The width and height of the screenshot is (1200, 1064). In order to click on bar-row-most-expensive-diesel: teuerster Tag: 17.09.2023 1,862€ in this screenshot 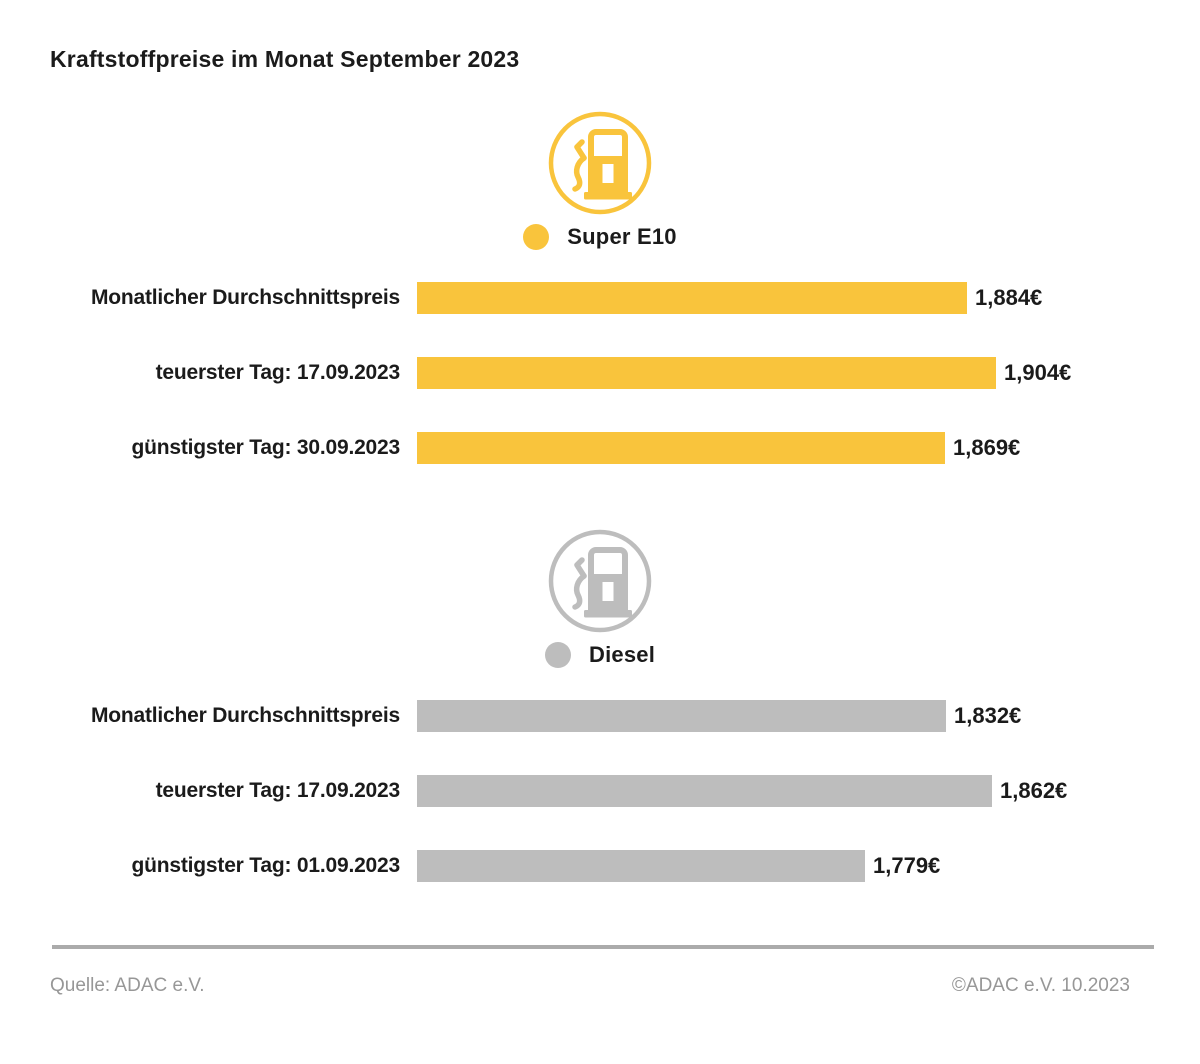, I will do `click(600, 791)`.